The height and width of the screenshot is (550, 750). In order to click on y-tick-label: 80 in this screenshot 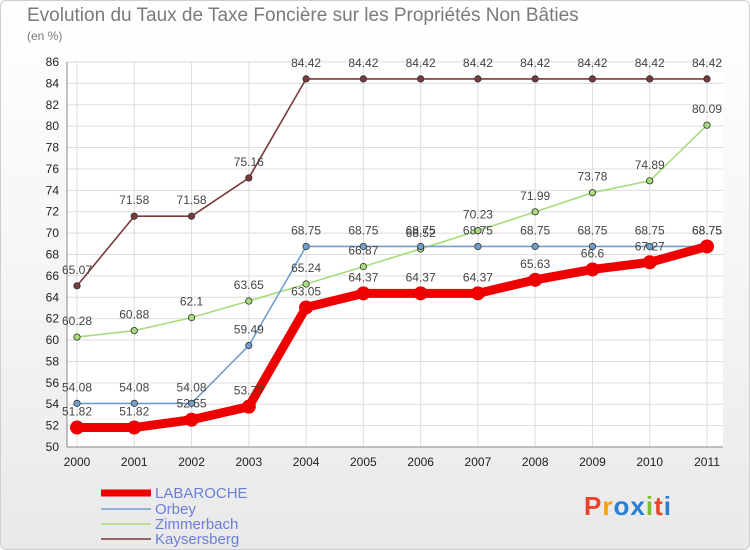, I will do `click(53, 126)`.